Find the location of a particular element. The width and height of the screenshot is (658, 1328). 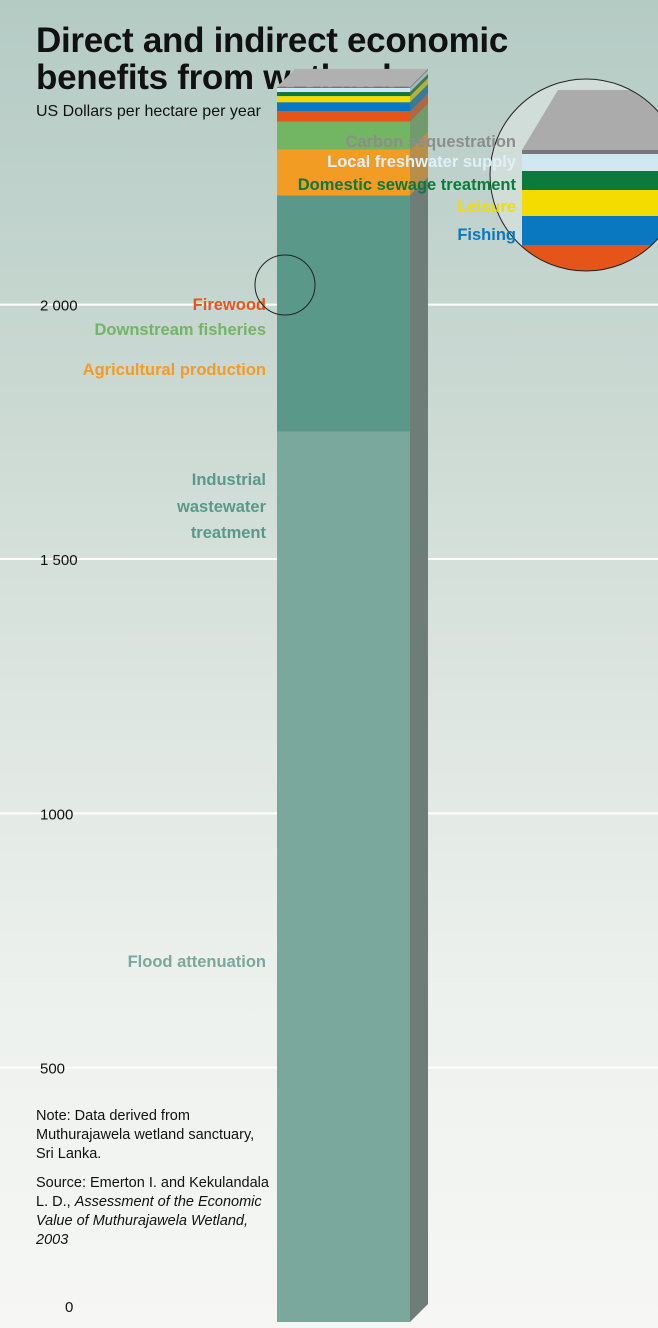

zoom-bar-top is located at coordinates (590, 120).